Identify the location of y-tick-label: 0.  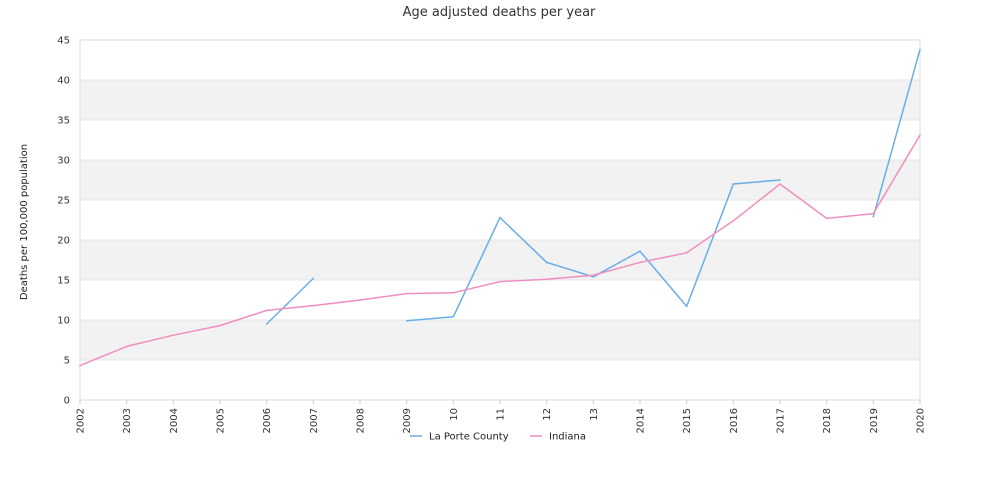
(67, 401).